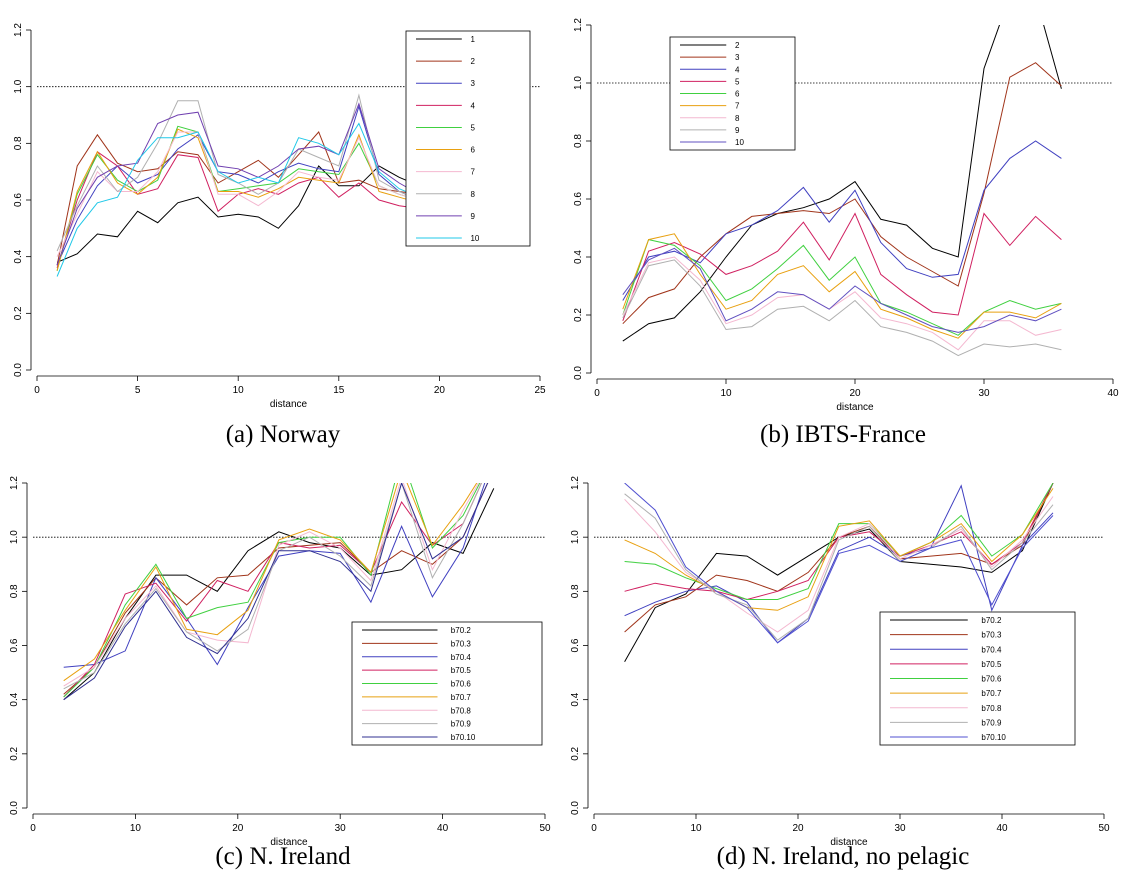 This screenshot has height=890, width=1124. Describe the element at coordinates (472, 105) in the screenshot. I see `legend-label: 4` at that location.